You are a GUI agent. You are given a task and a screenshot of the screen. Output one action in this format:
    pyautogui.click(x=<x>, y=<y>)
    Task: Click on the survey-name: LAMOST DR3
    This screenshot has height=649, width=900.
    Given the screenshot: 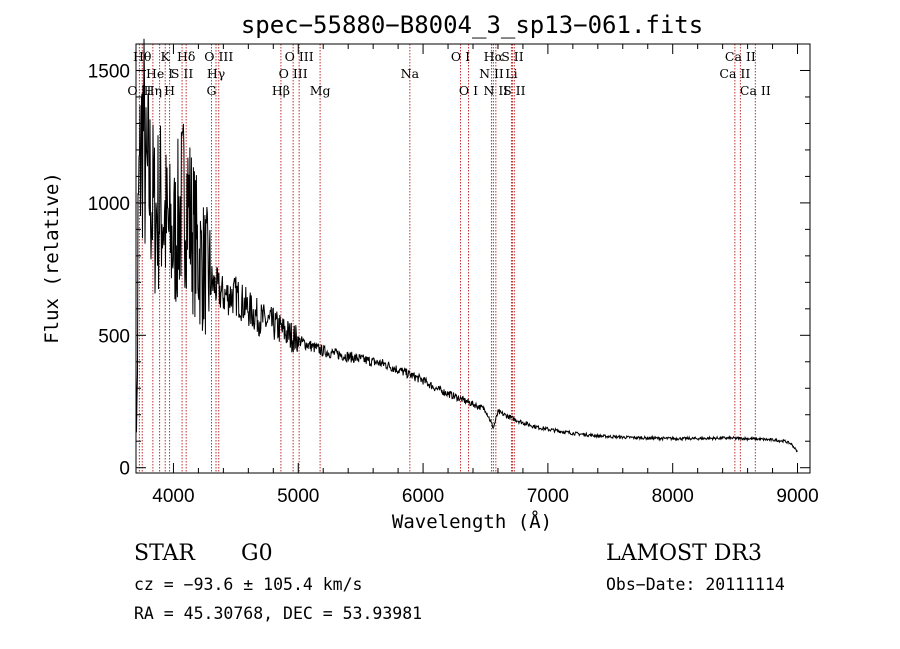 What is the action you would take?
    pyautogui.click(x=684, y=553)
    